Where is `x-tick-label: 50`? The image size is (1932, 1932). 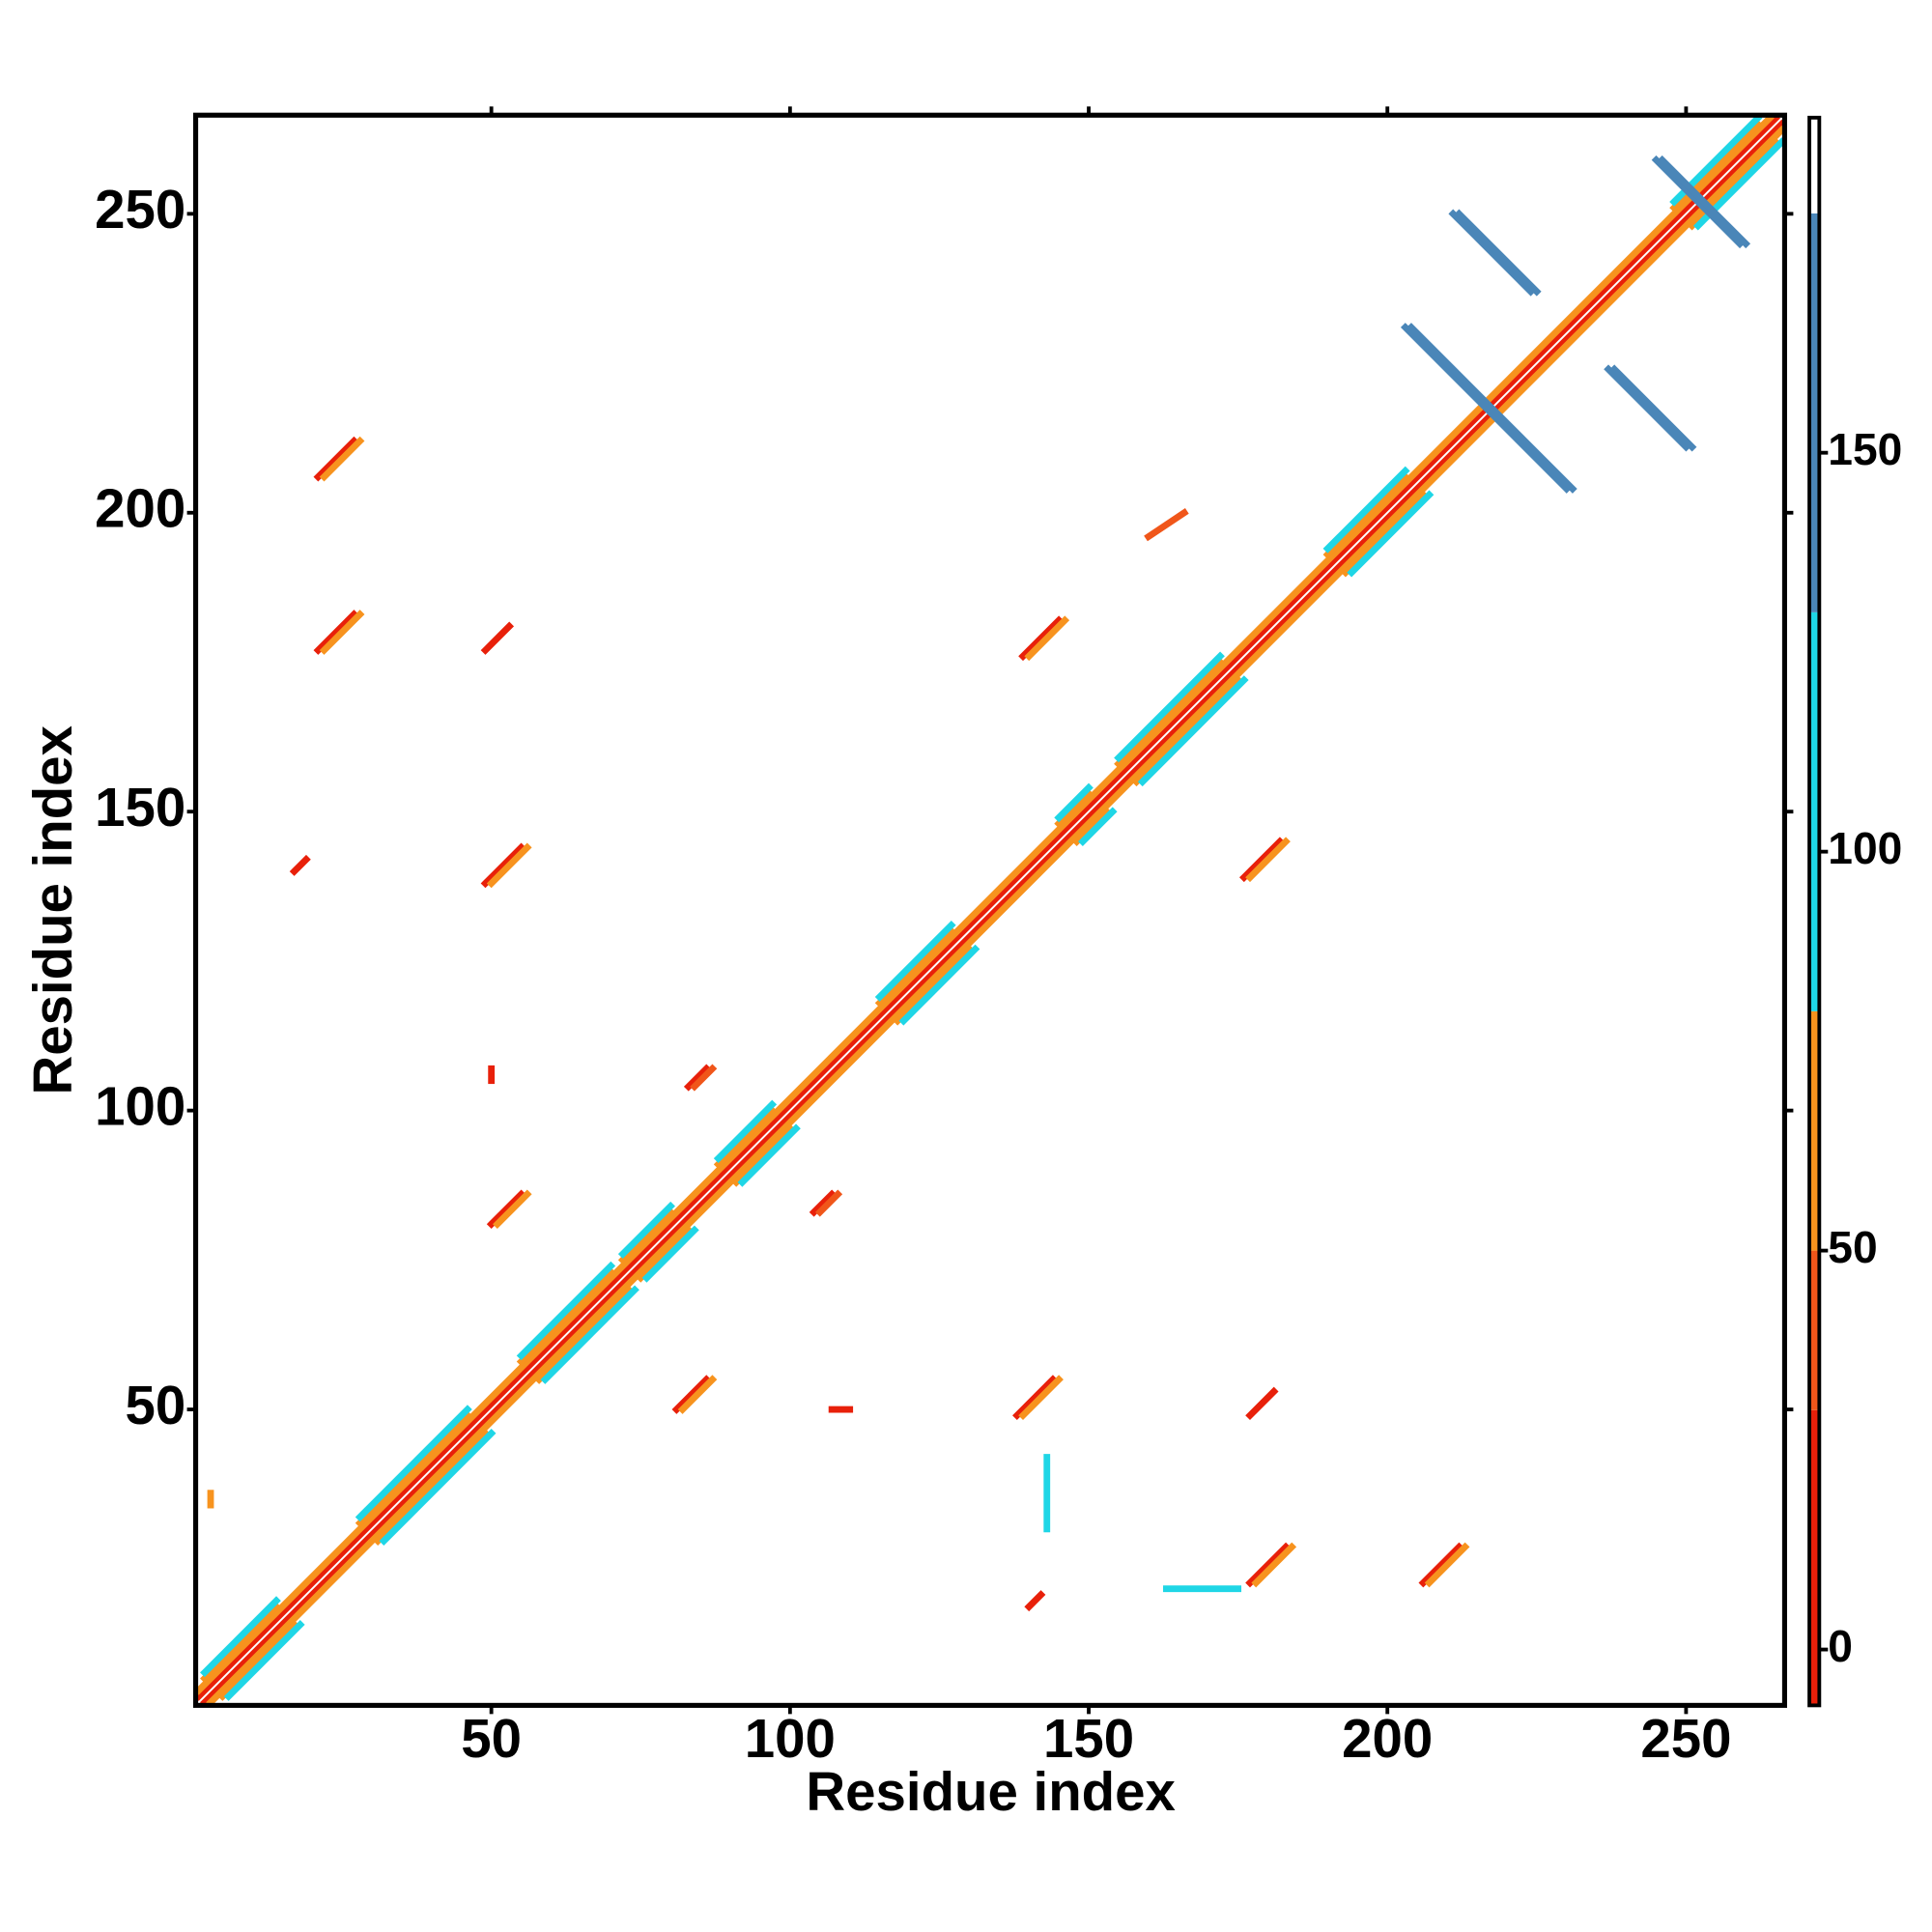
x-tick-label: 50 is located at coordinates (491, 1738).